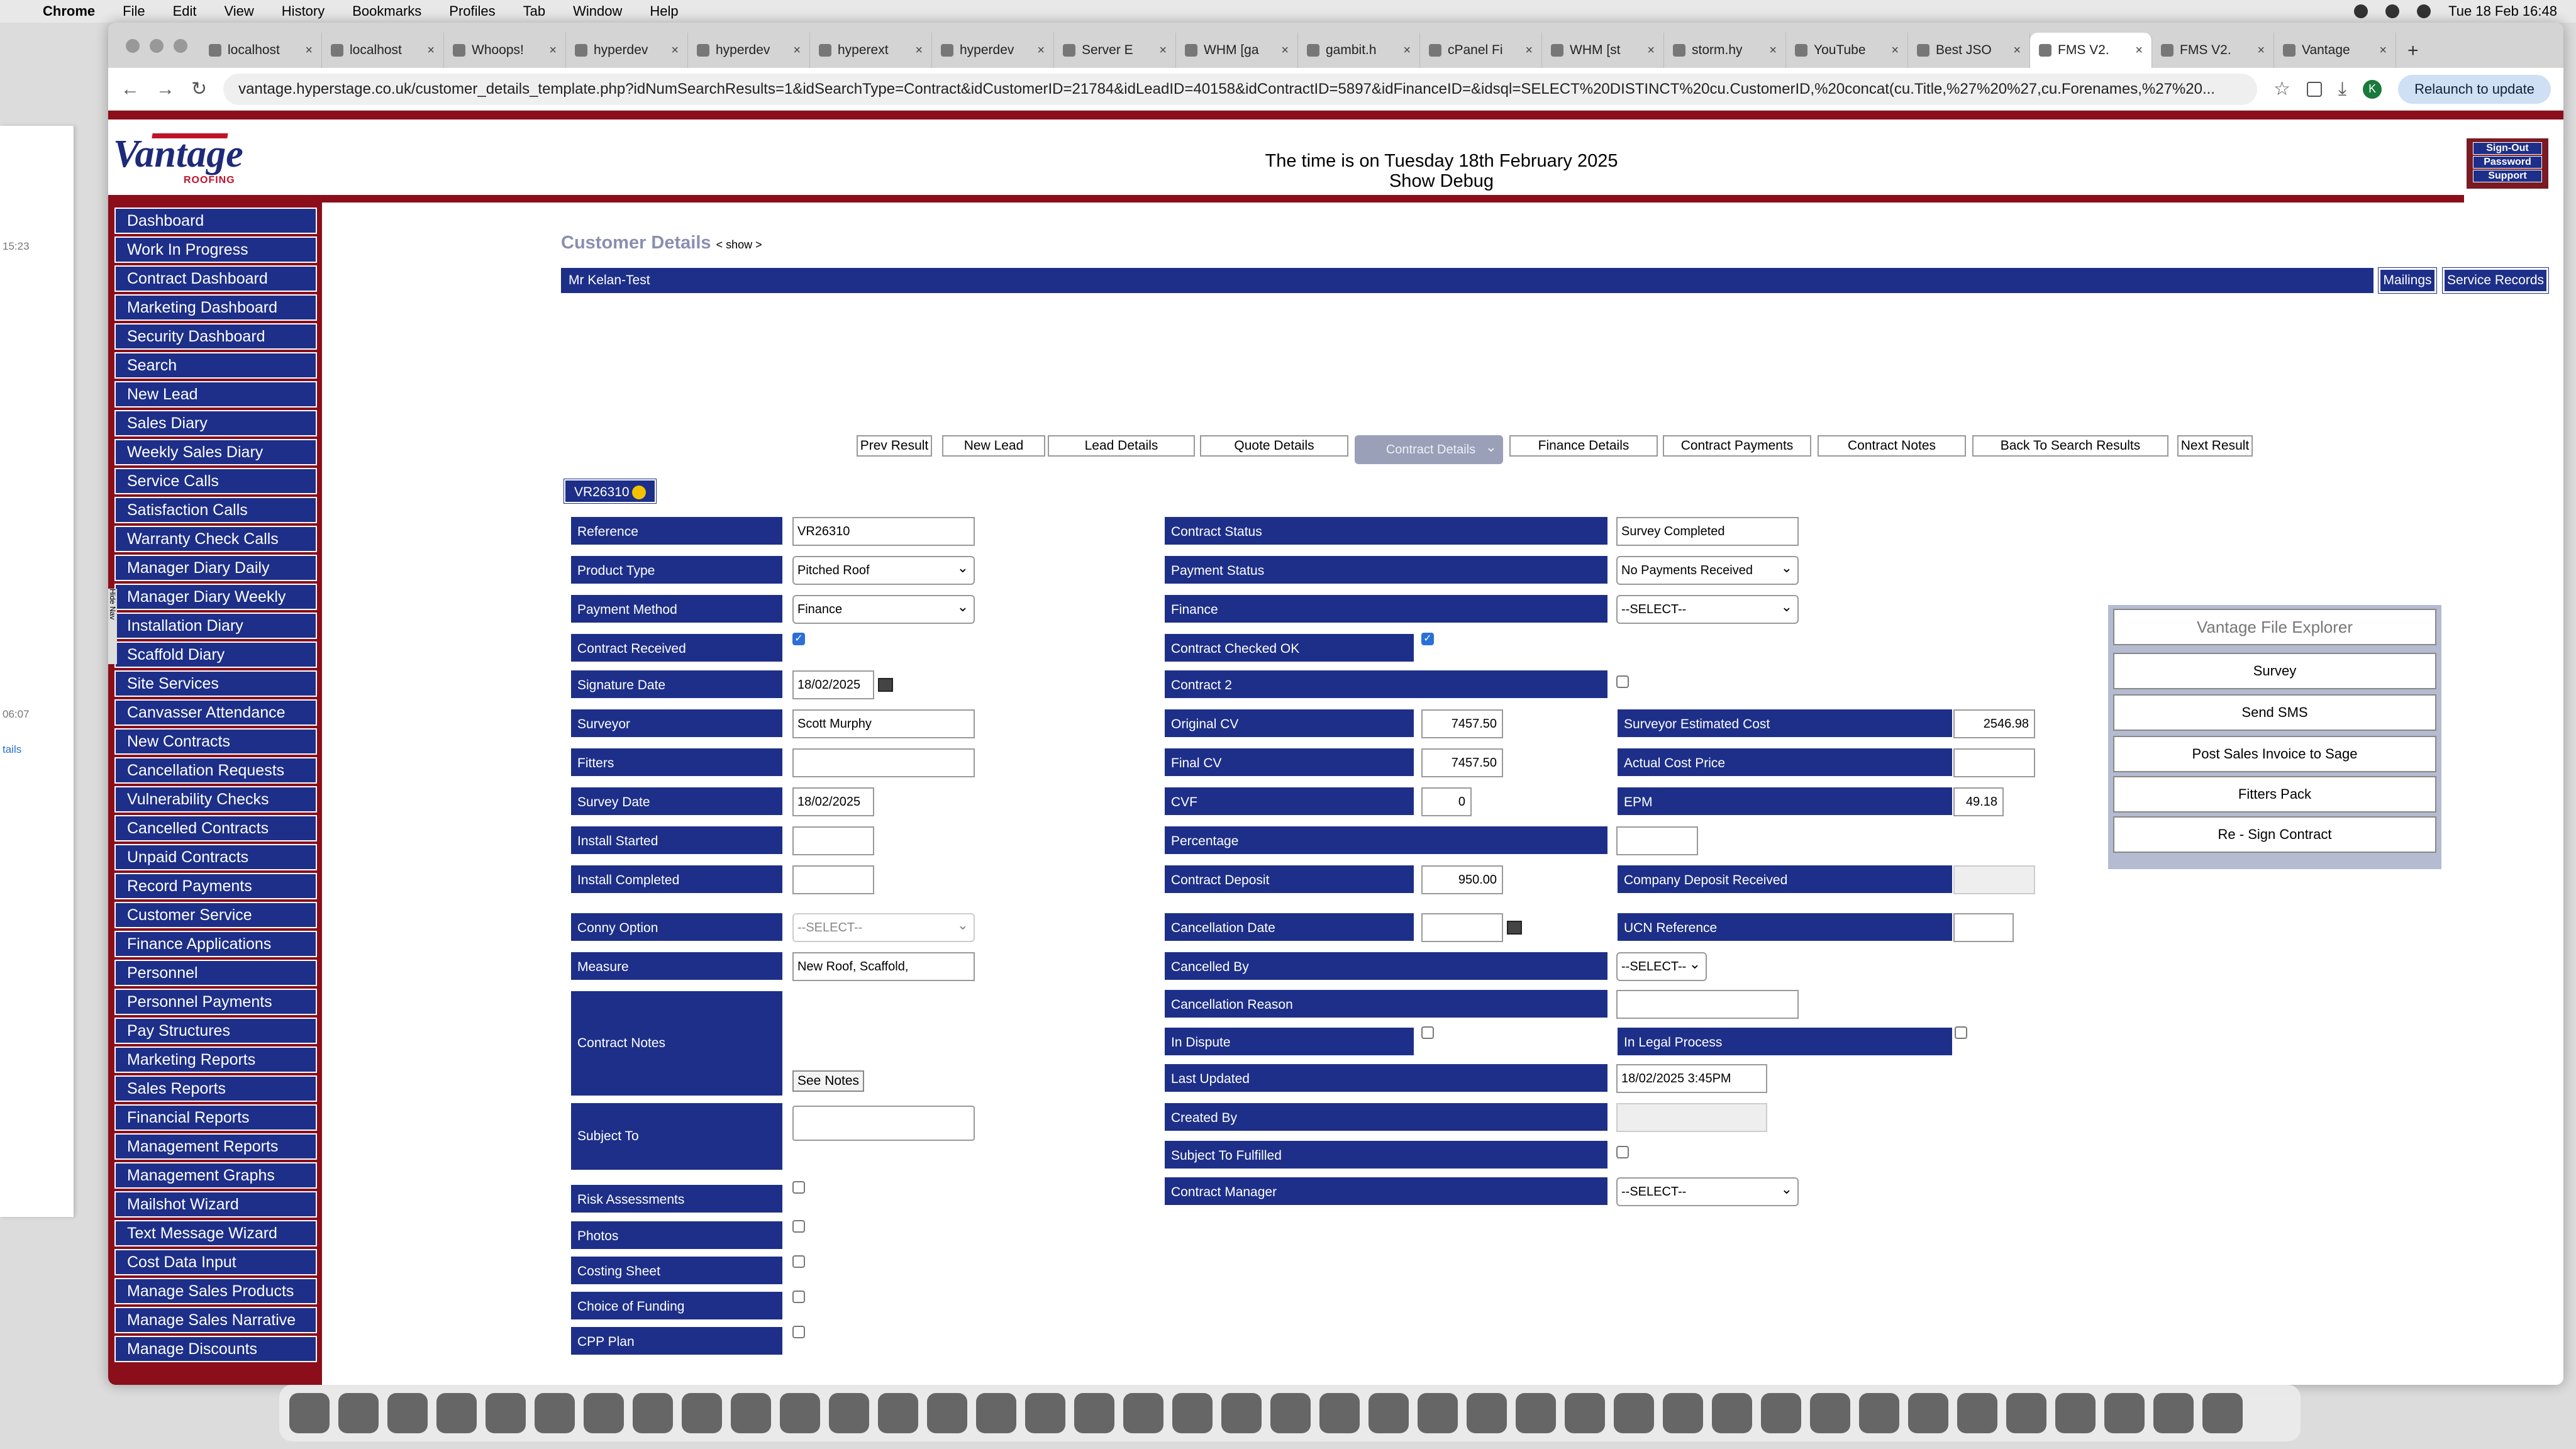 The width and height of the screenshot is (2576, 1449). I want to click on cancelled-by-select: --SELECT--, so click(1661, 966).